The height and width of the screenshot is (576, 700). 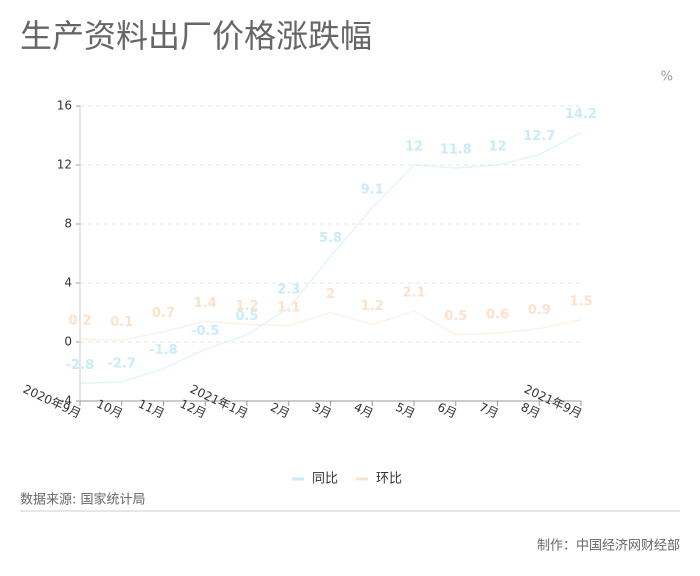 I want to click on data-label: 5.8, so click(x=330, y=238).